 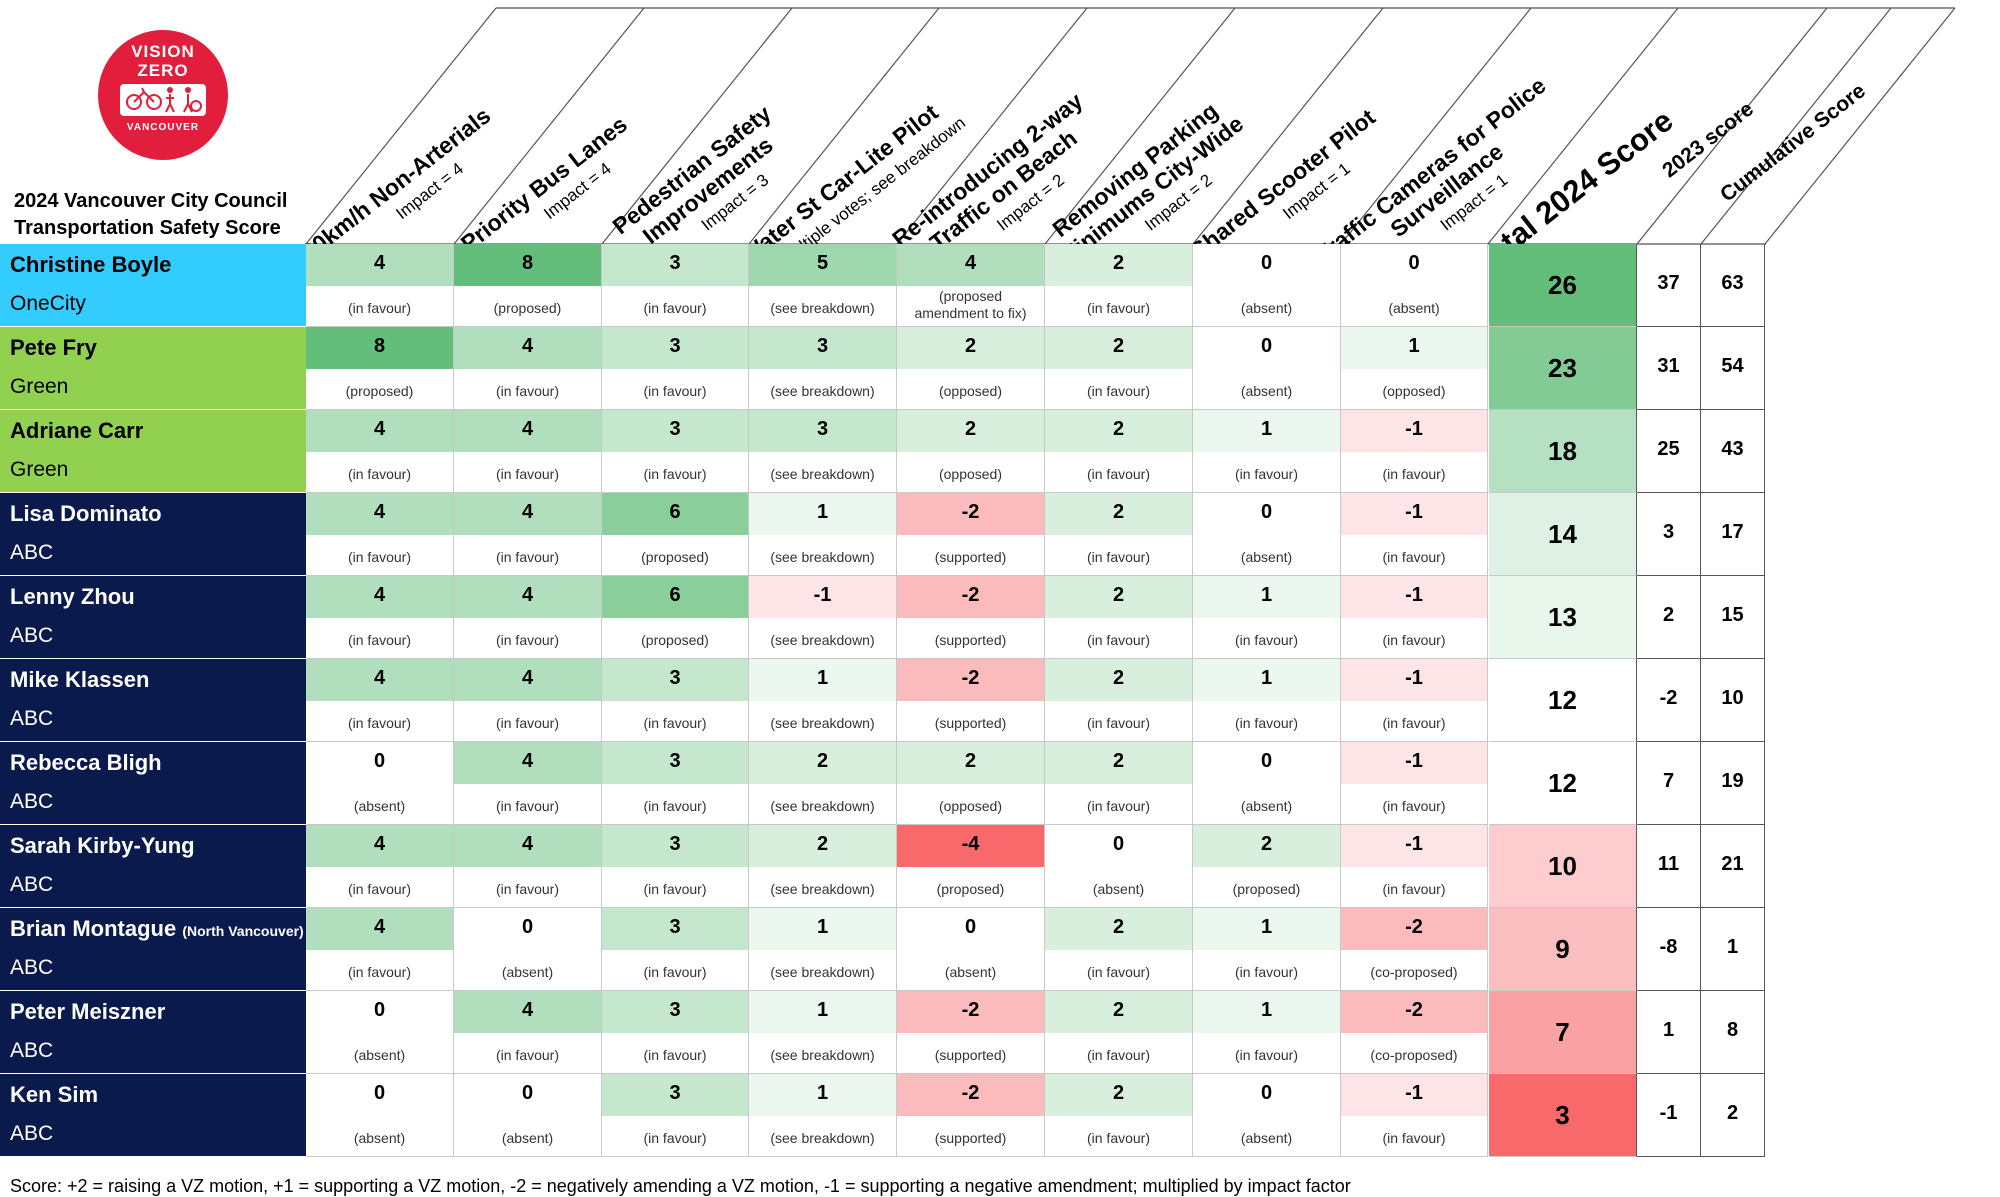 I want to click on score-2023-value: -8, so click(x=1668, y=947).